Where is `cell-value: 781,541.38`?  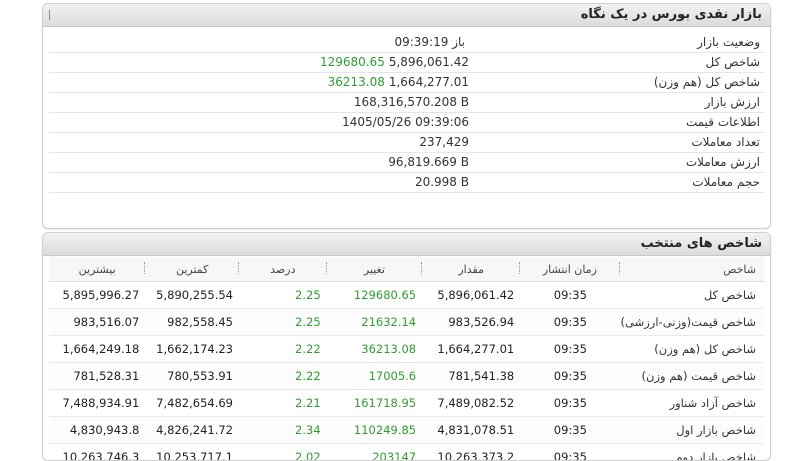 cell-value: 781,541.38 is located at coordinates (471, 376).